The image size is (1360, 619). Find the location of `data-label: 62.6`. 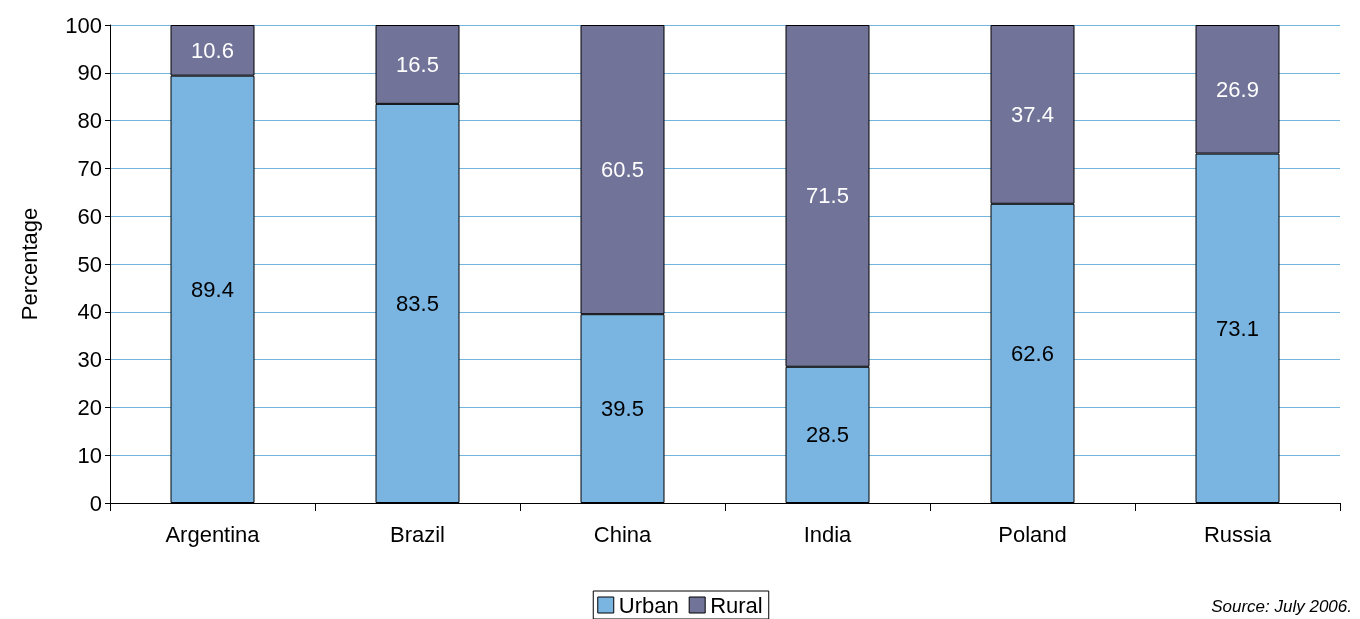

data-label: 62.6 is located at coordinates (1032, 353).